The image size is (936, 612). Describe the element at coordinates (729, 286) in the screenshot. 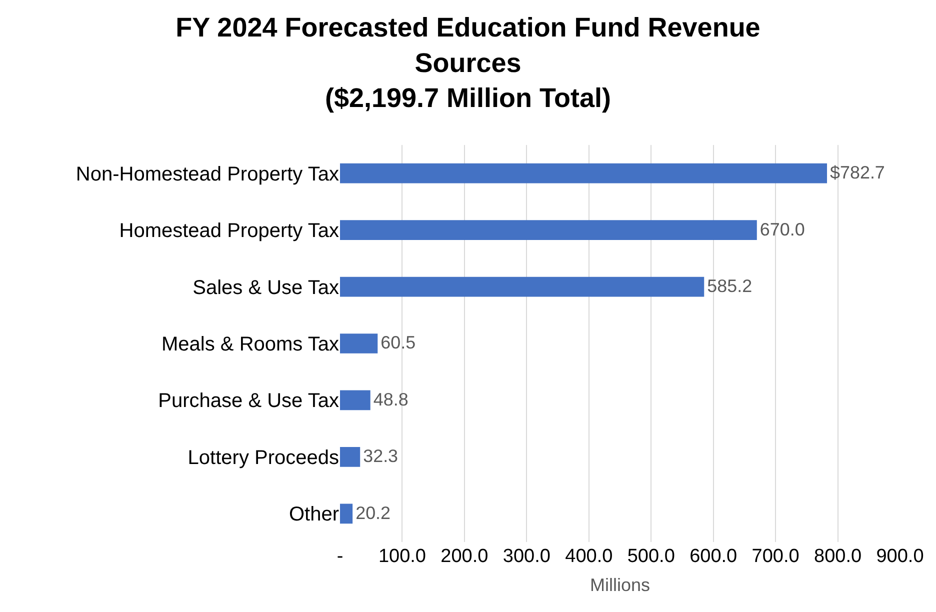

I see `data-label: 585.2` at that location.